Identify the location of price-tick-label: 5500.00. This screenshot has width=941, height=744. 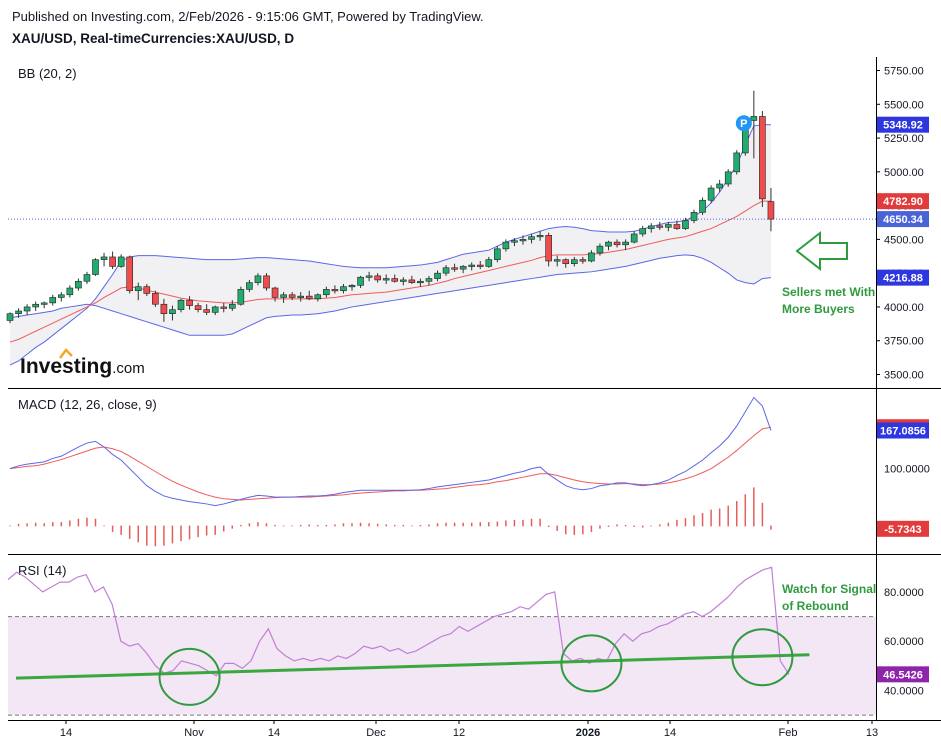
(904, 105).